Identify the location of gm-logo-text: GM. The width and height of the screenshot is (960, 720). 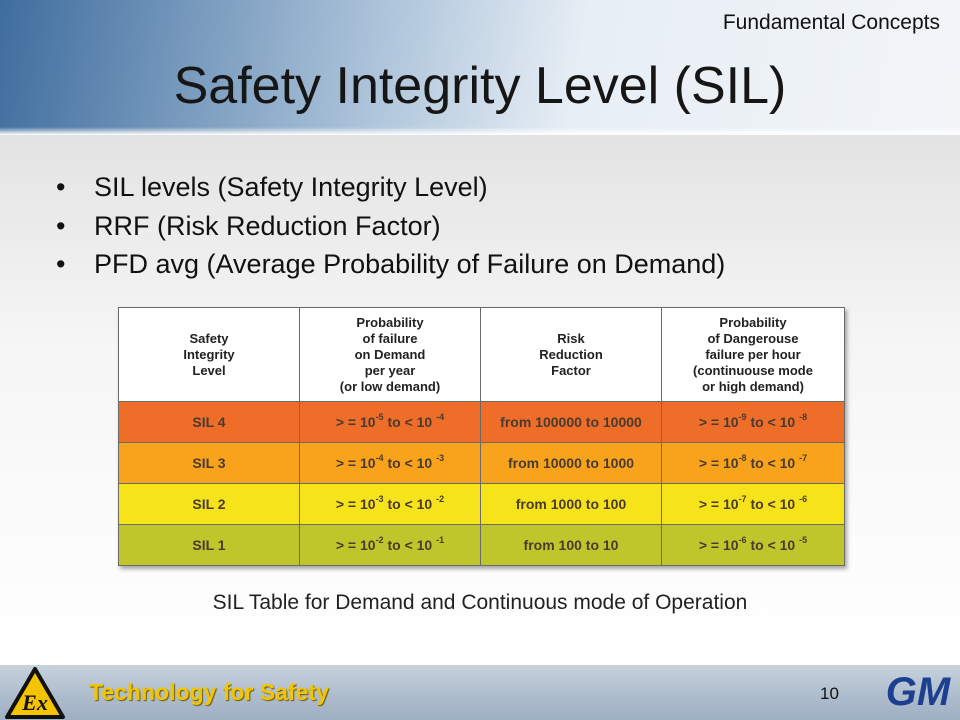
(919, 691).